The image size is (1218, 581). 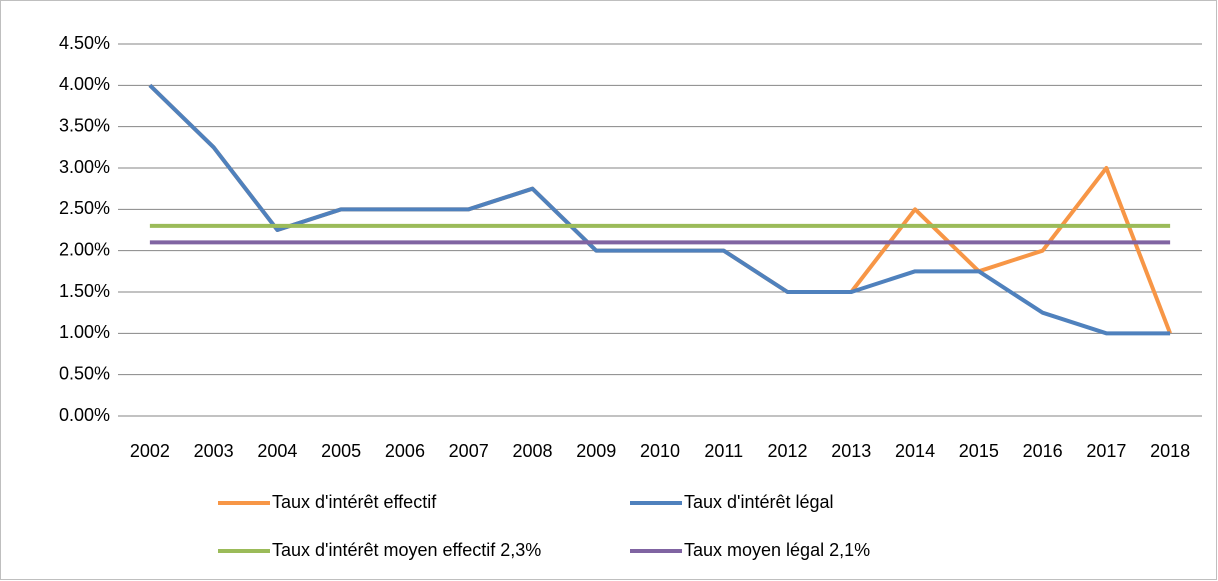 I want to click on y-tick-label: 2.50%, so click(x=84, y=208).